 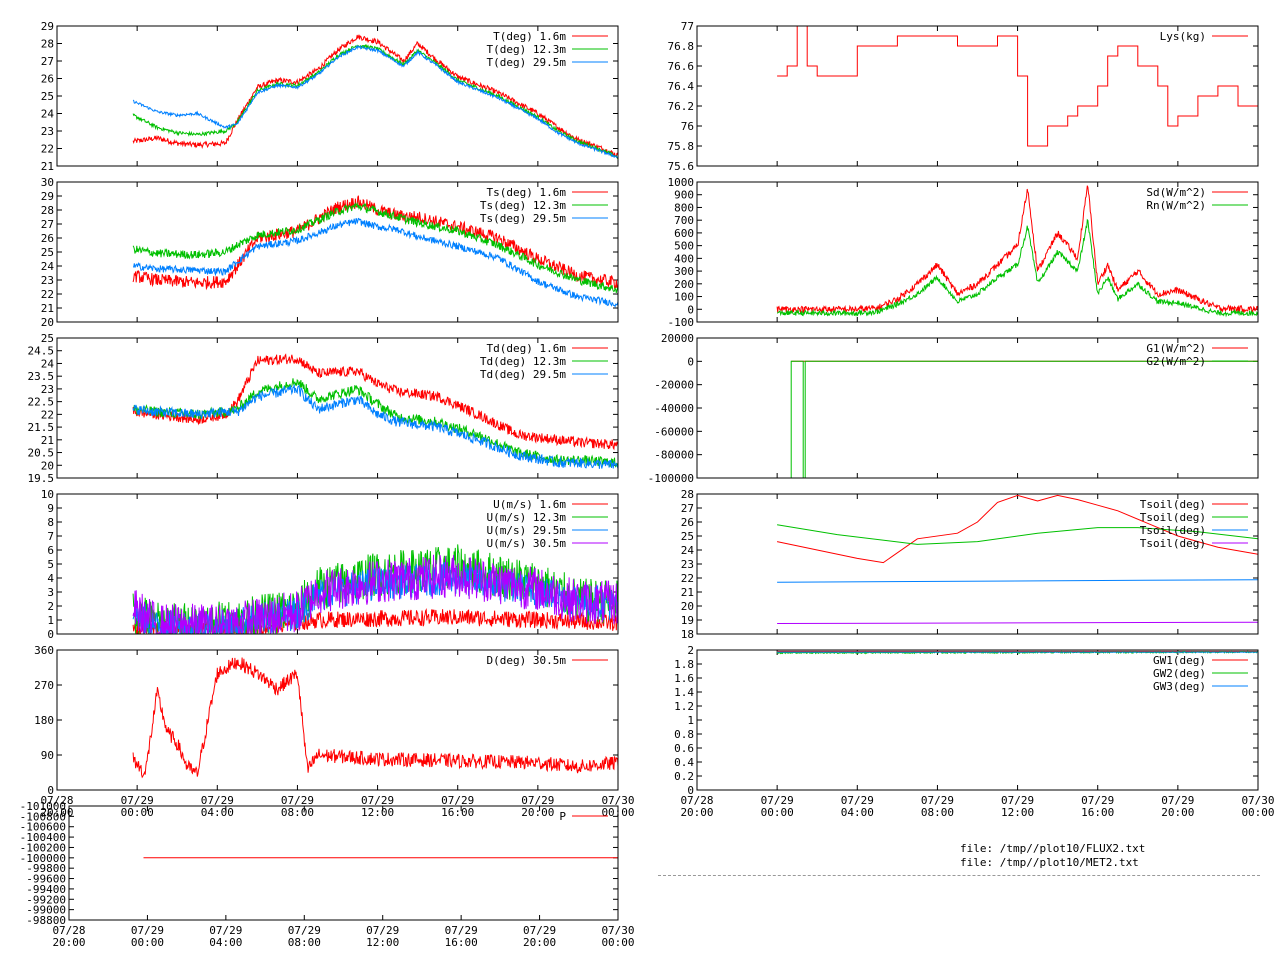 What do you see at coordinates (1176, 348) in the screenshot?
I see `legend-label: G1(W/m^2)` at bounding box center [1176, 348].